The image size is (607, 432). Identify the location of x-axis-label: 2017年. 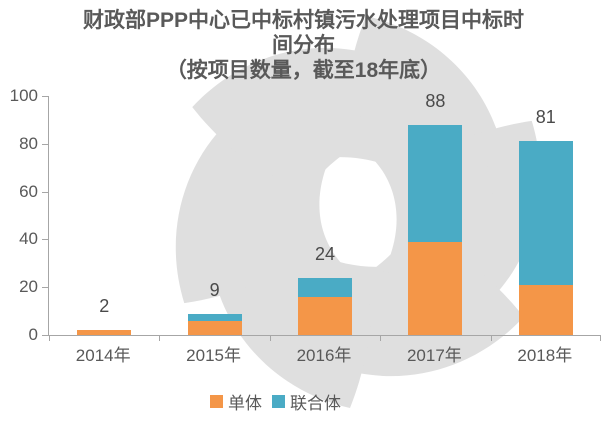
(434, 355).